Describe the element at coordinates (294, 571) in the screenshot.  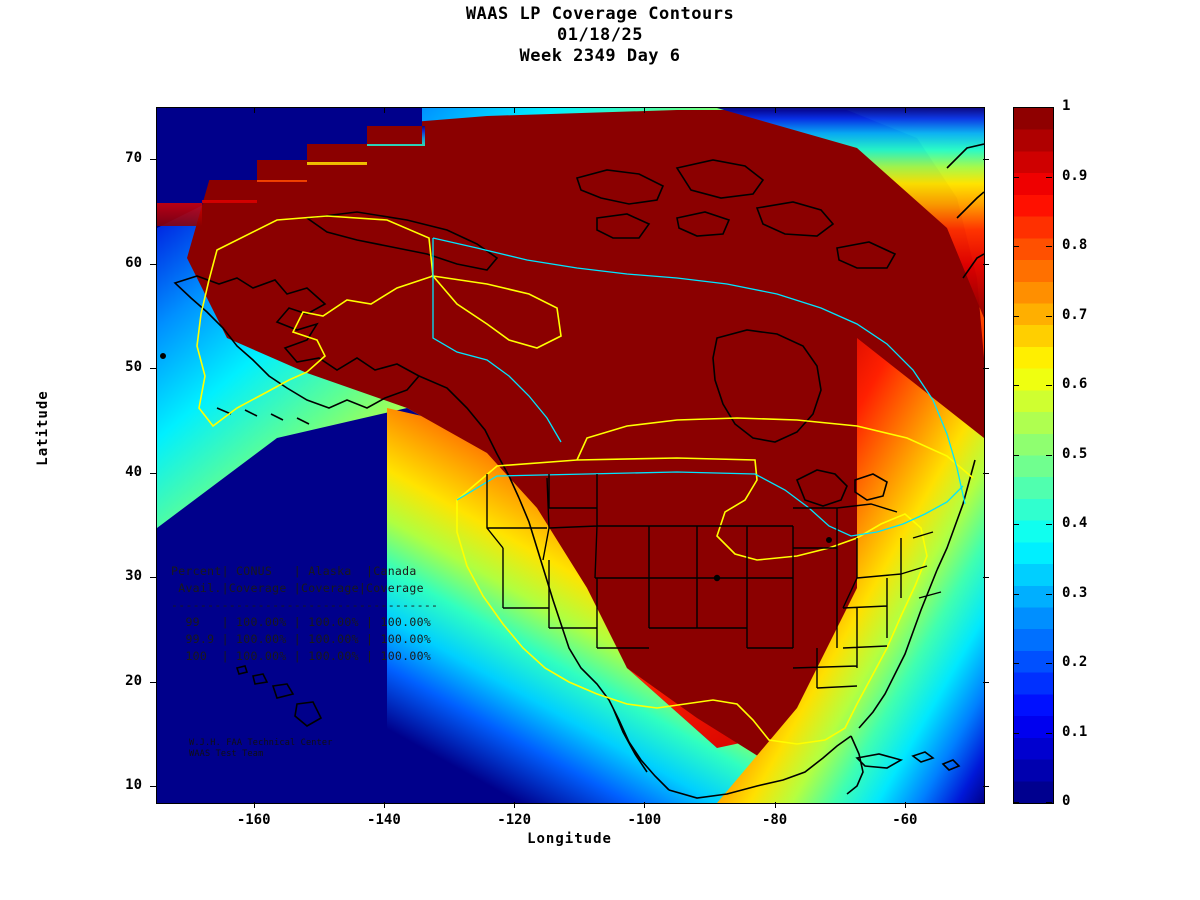
I see `table-header-row-1: Percent| CONUS | Alaska |Canada` at that location.